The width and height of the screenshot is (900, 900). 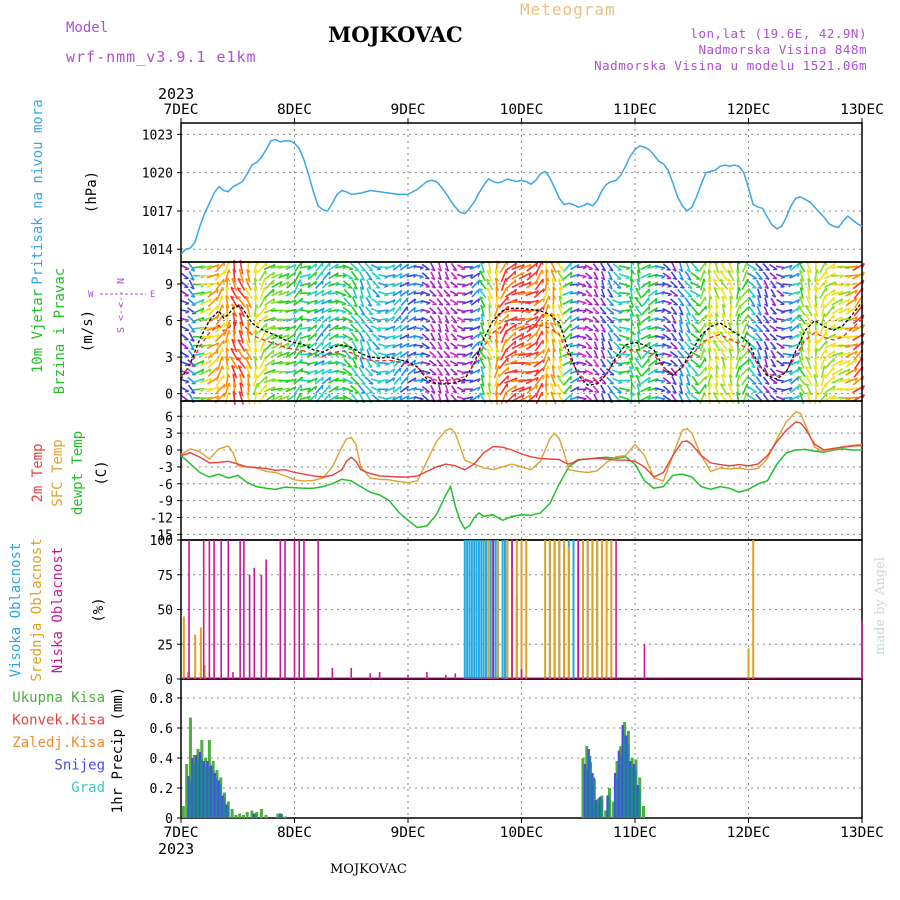 What do you see at coordinates (521, 449) in the screenshot?
I see `2m-temp-line` at bounding box center [521, 449].